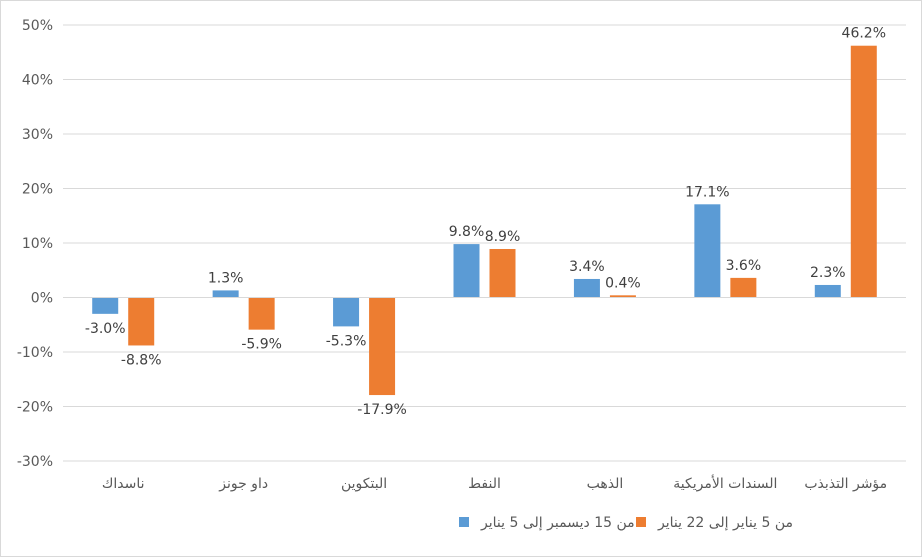  Describe the element at coordinates (35, 353) in the screenshot. I see `y-tick-label: -10%` at that location.